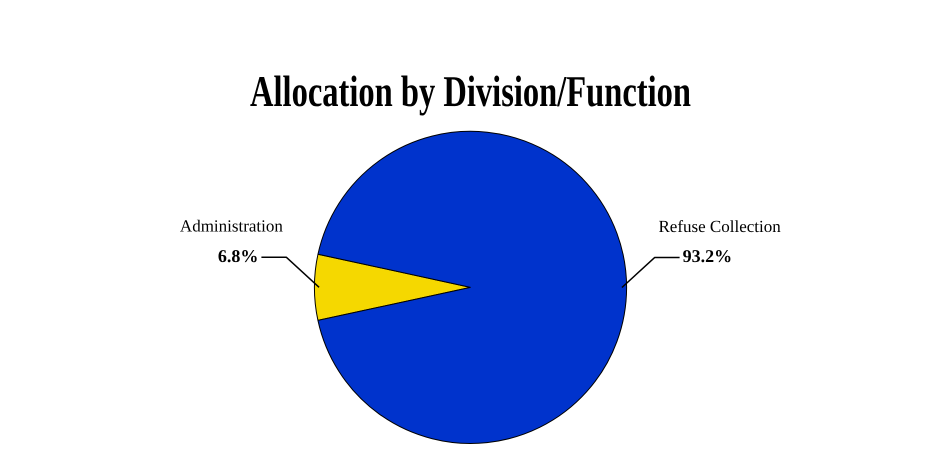 The height and width of the screenshot is (474, 941). What do you see at coordinates (707, 256) in the screenshot?
I see `data-label: 93.2%` at bounding box center [707, 256].